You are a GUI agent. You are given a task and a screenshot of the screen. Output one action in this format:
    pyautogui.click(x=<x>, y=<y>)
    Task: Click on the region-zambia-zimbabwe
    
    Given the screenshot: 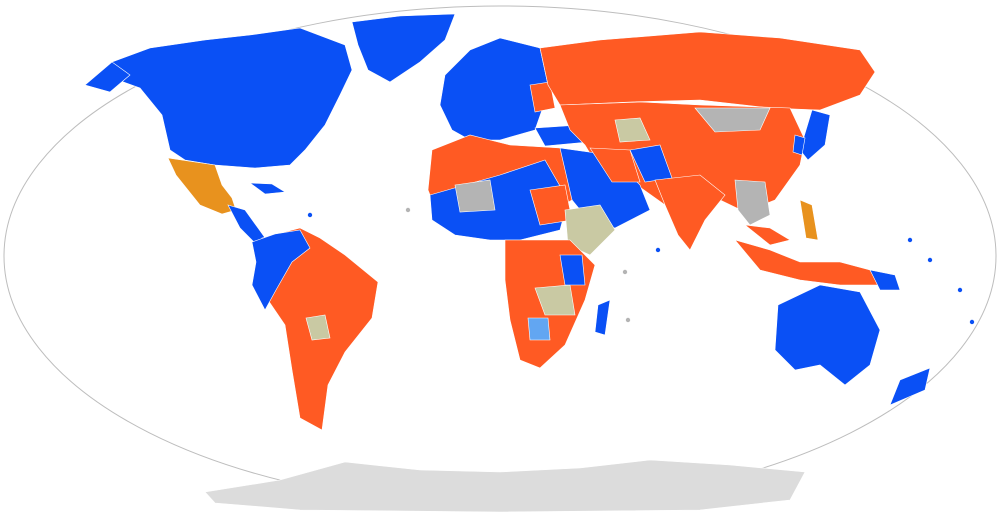 What is the action you would take?
    pyautogui.click(x=555, y=300)
    